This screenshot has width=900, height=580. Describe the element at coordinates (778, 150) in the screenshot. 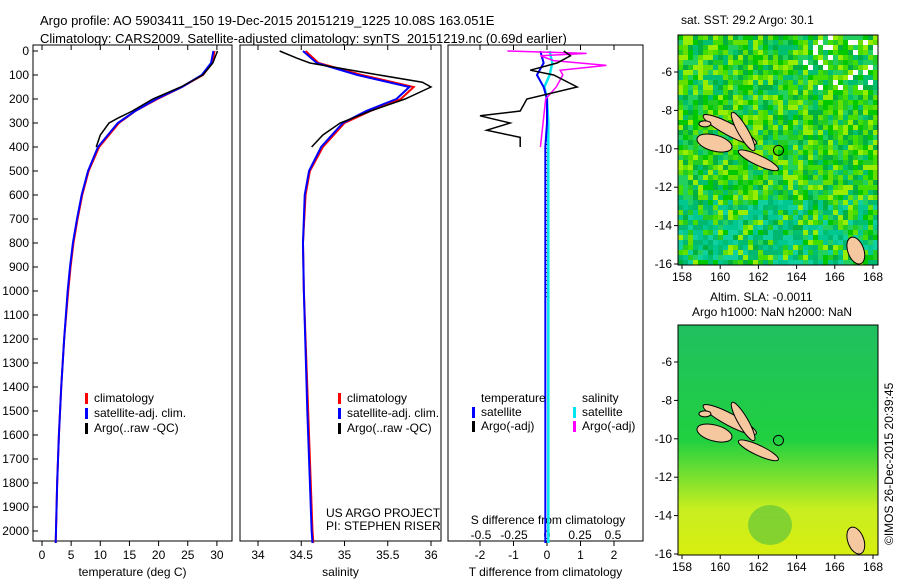

I see `argo-position-marker` at that location.